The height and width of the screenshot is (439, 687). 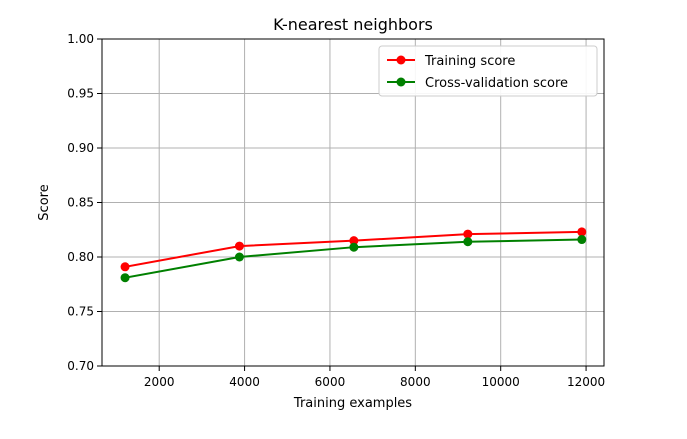 I want to click on y-tick-label: 0.80, so click(x=80, y=257).